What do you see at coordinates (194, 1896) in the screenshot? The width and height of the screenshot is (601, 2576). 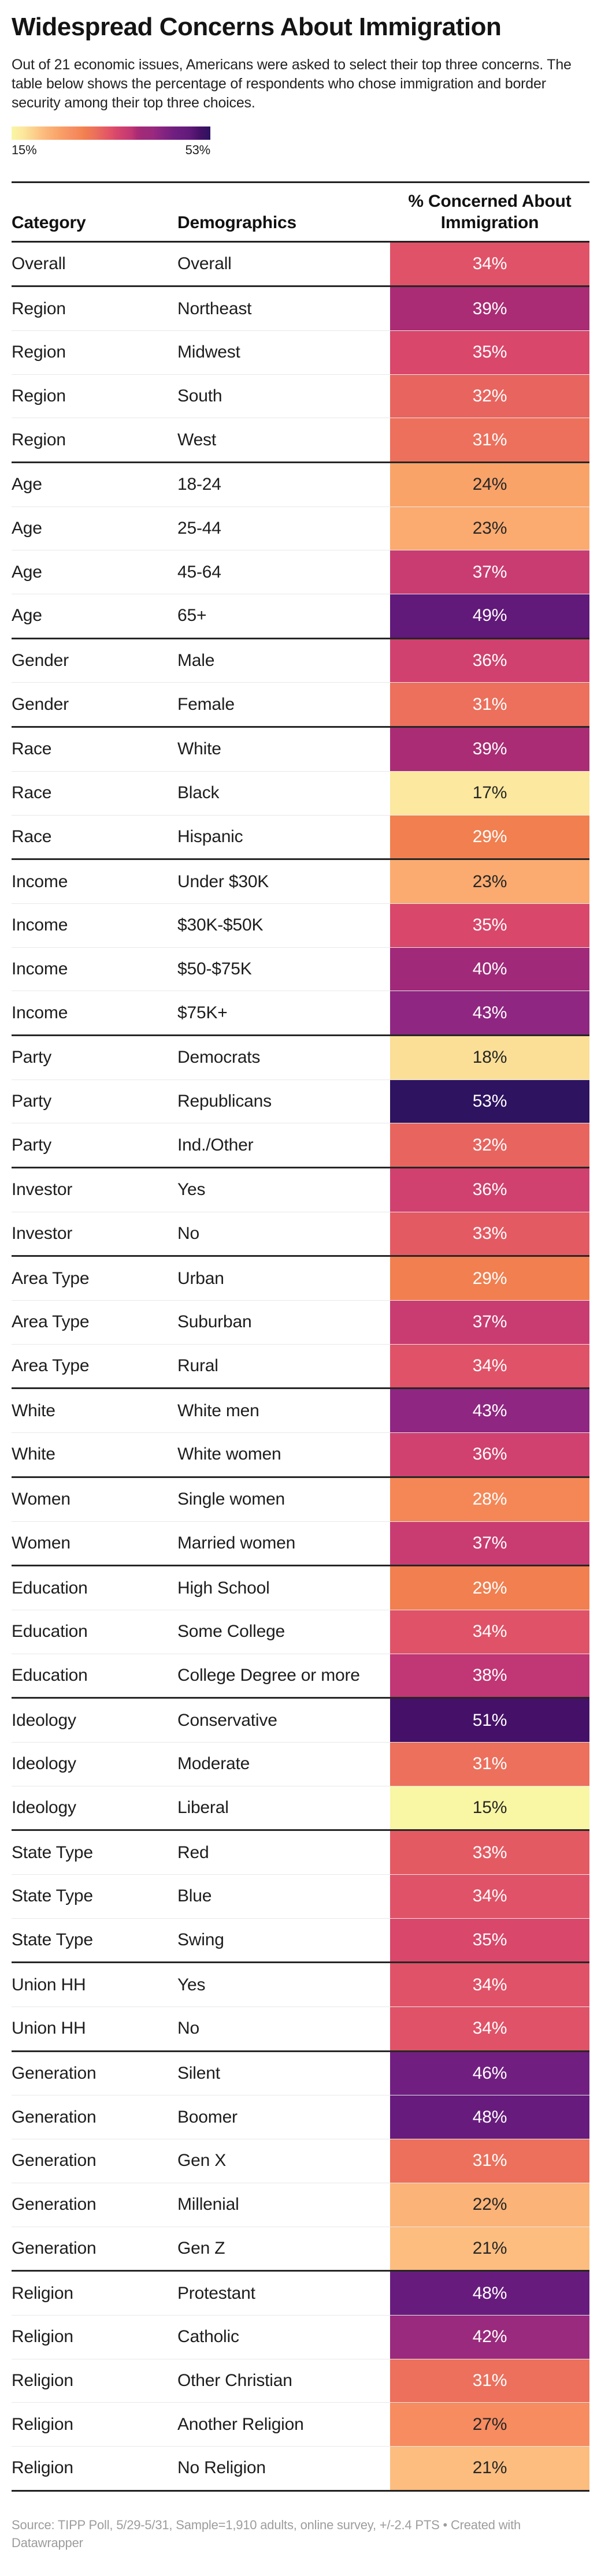 I see `demographic-cell: Blue` at bounding box center [194, 1896].